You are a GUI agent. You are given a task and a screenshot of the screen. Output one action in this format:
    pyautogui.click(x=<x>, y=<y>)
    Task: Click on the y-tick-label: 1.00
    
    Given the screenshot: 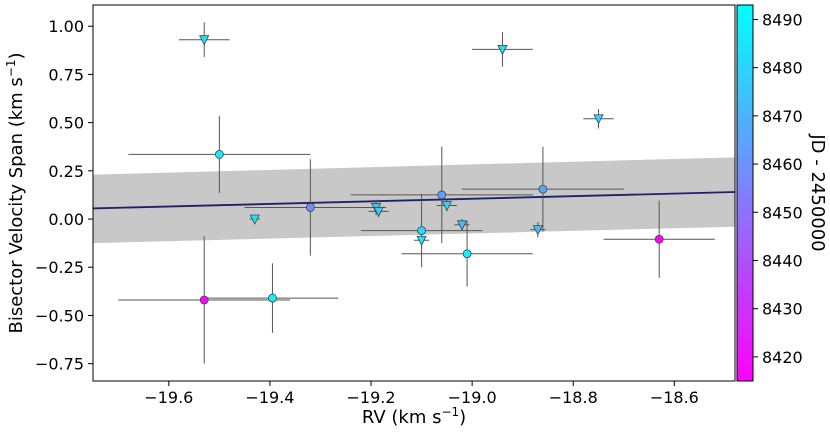 What is the action you would take?
    pyautogui.click(x=66, y=26)
    